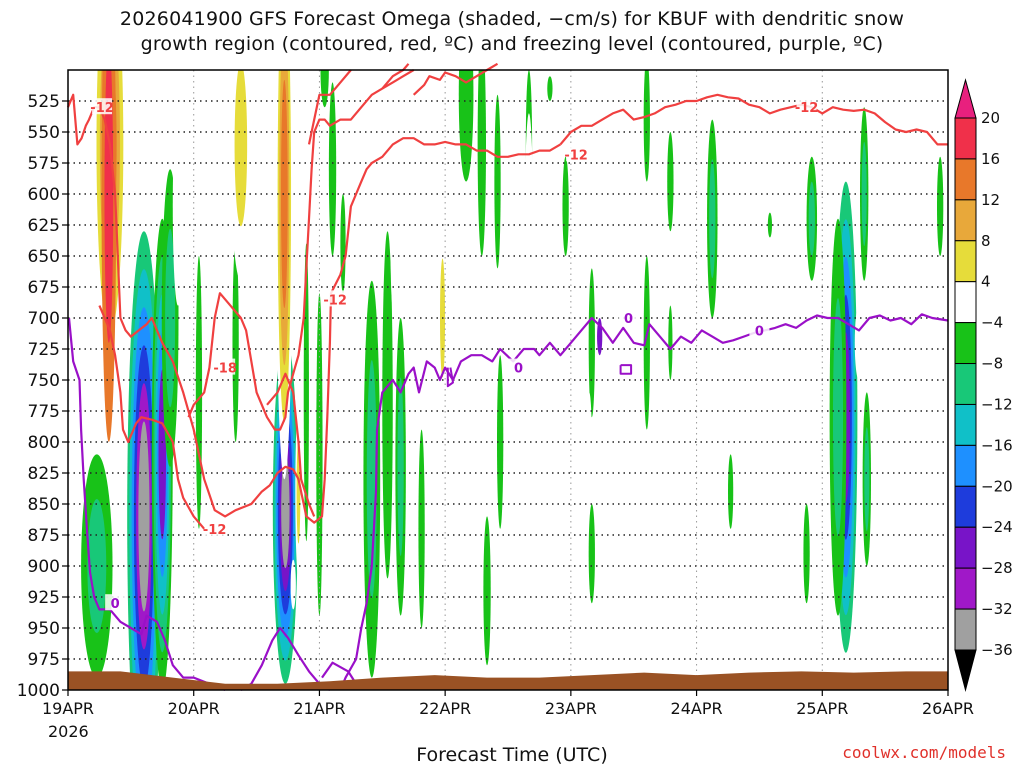 This screenshot has height=768, width=1024. What do you see at coordinates (284, 194) in the screenshot?
I see `omega-descent-core-21apr` at bounding box center [284, 194].